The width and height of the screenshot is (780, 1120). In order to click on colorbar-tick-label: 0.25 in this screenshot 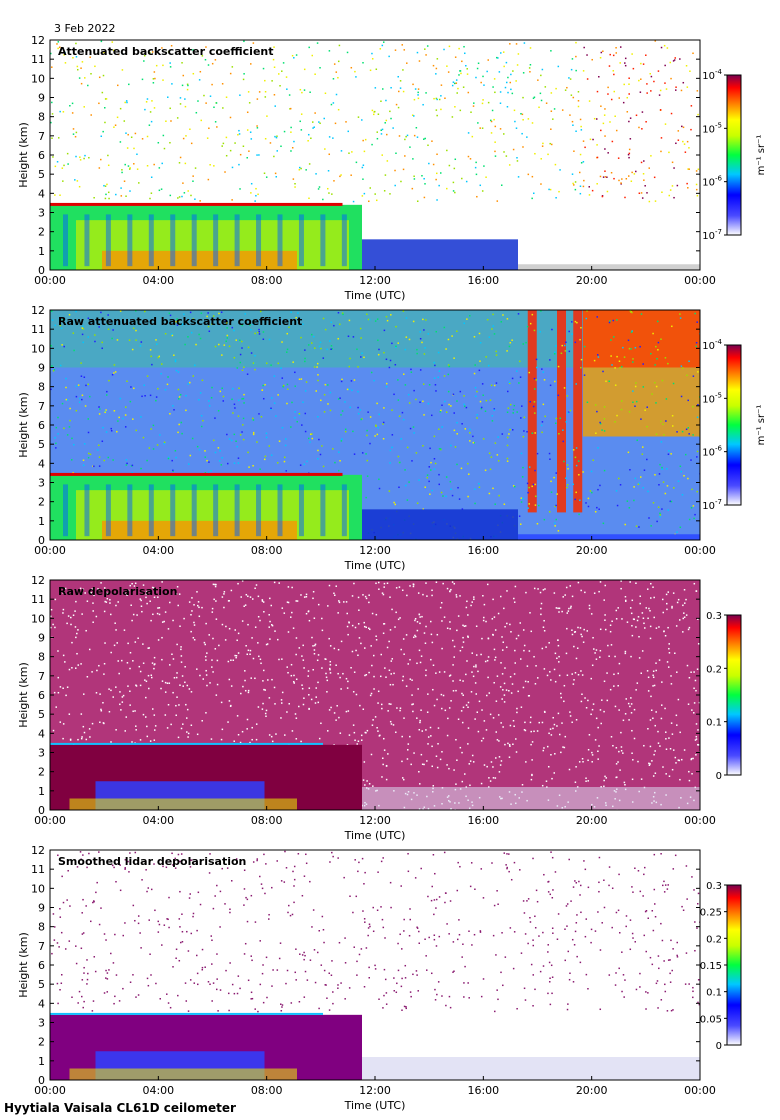, I will do `click(711, 913)`.